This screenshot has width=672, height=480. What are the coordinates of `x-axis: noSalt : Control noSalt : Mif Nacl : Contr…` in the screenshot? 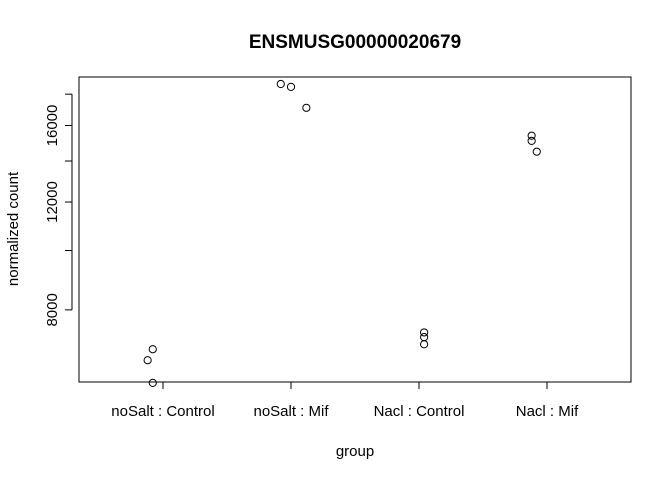 It's located at (345, 400).